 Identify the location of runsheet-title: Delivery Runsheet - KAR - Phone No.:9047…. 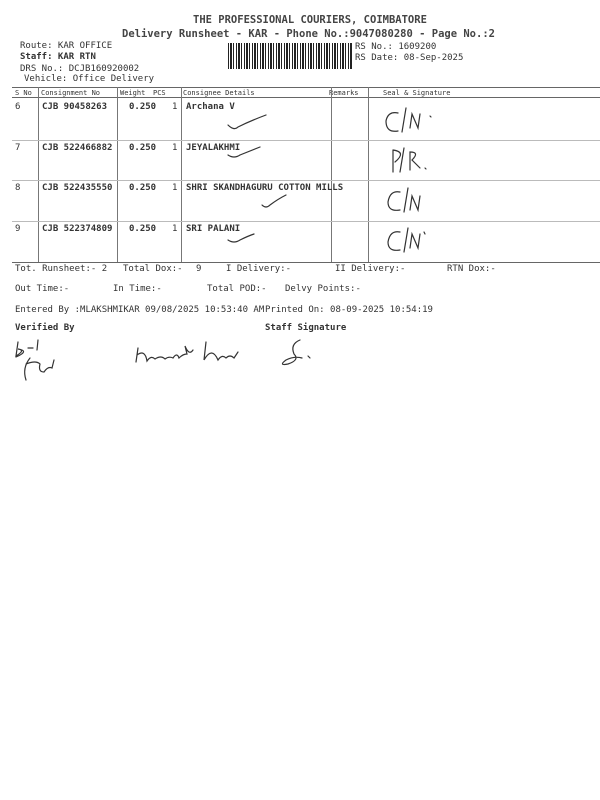
(308, 34).